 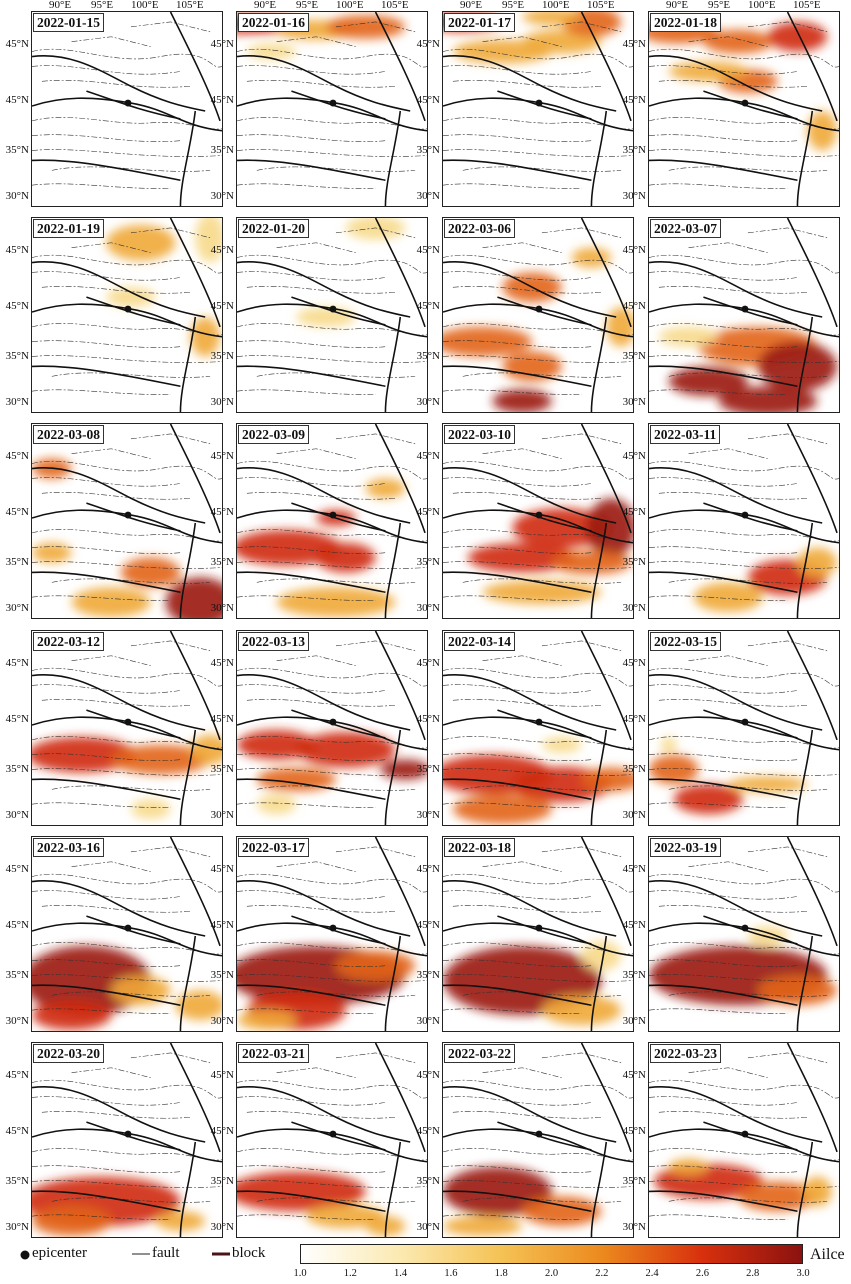 I want to click on panel-date: 2022-03-13, so click(x=273, y=641).